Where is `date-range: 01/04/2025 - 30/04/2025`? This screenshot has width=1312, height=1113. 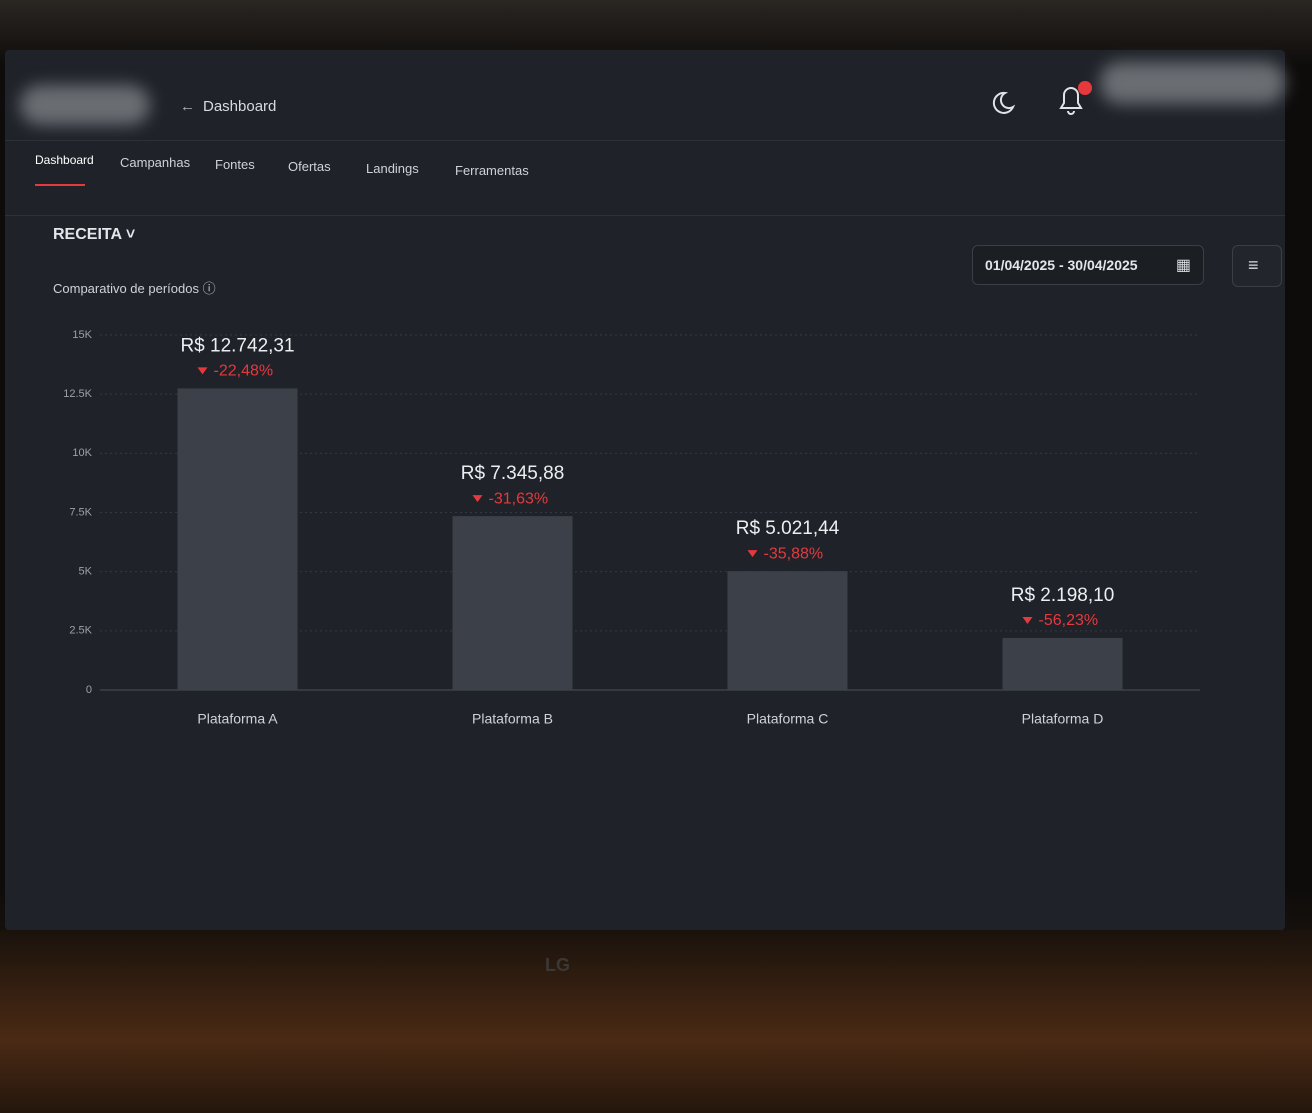
date-range: 01/04/2025 - 30/04/2025 is located at coordinates (1061, 265).